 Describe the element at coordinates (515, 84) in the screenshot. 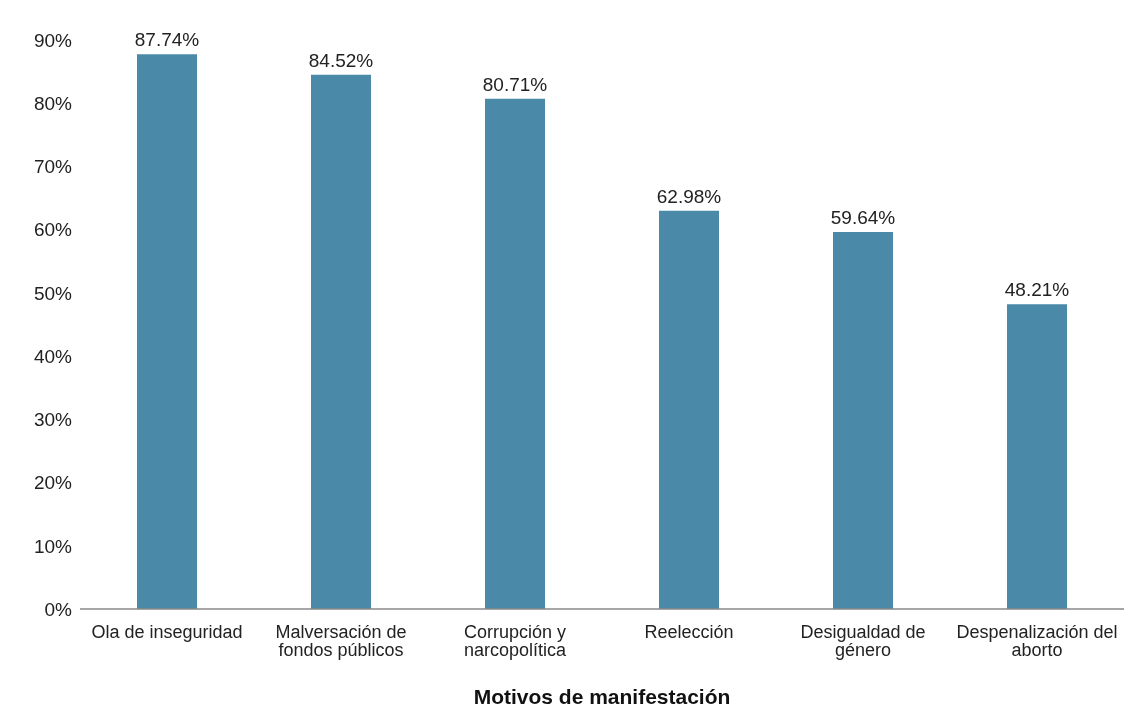

I see `data-label: 80.71%` at that location.